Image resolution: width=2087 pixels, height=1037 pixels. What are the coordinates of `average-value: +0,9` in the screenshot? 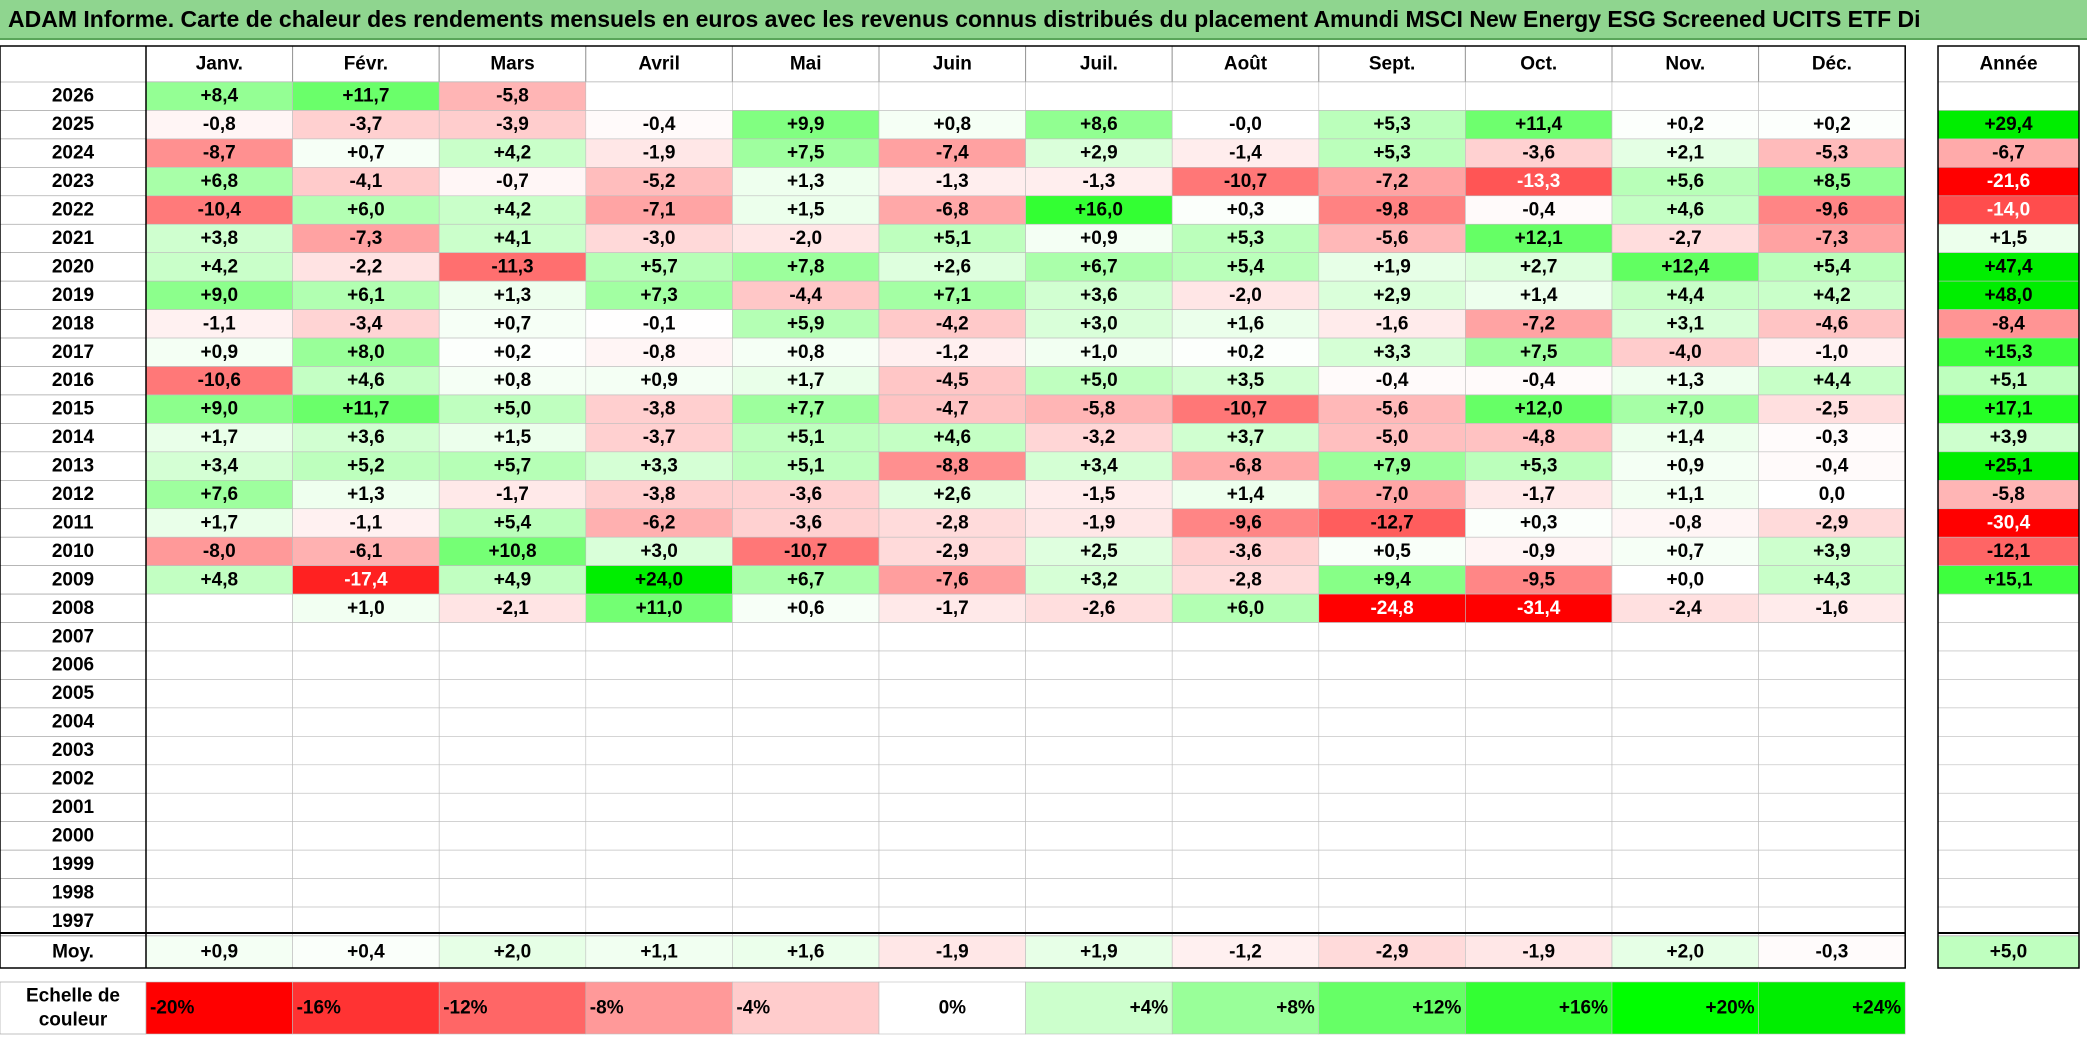 It's located at (220, 952).